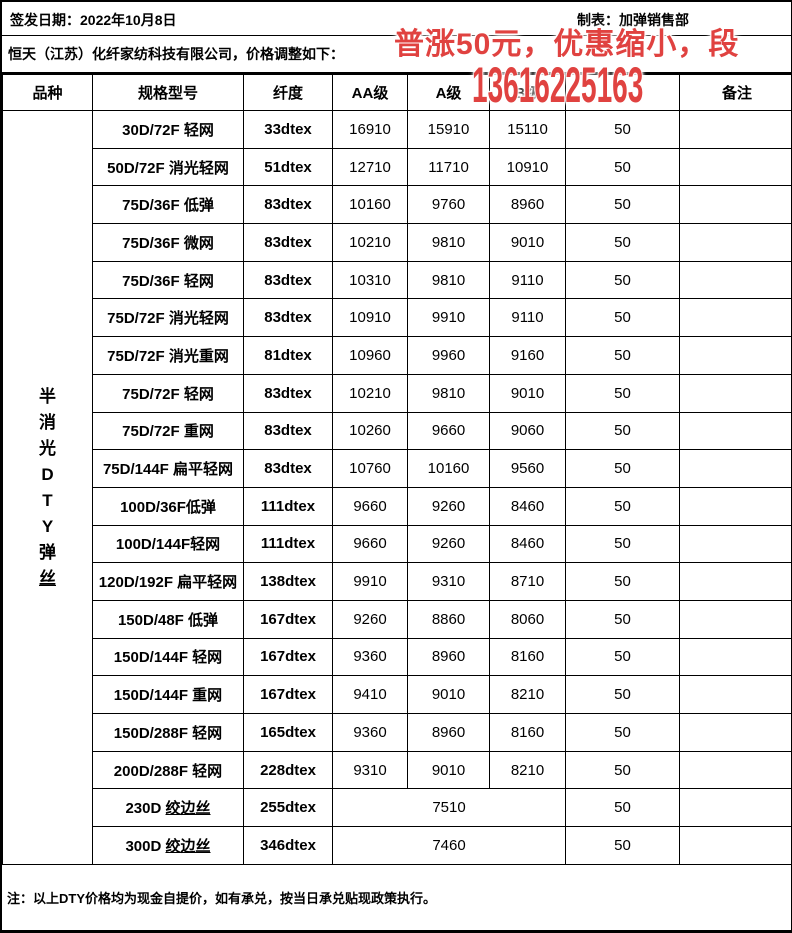  Describe the element at coordinates (397, 393) in the screenshot. I see `table-row: 75D/72F 轻网 83dtex 10210 9810 9010 50` at that location.